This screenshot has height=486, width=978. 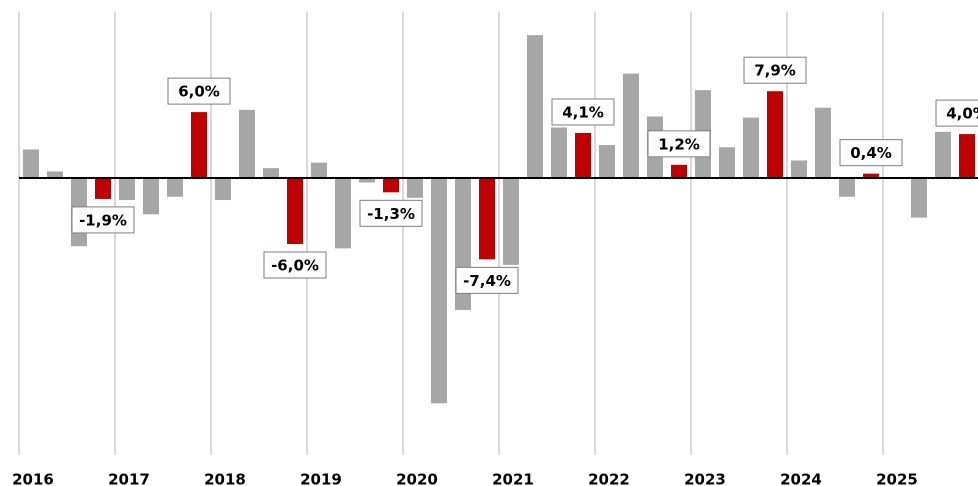 What do you see at coordinates (129, 478) in the screenshot?
I see `x-tick-label: 2017` at bounding box center [129, 478].